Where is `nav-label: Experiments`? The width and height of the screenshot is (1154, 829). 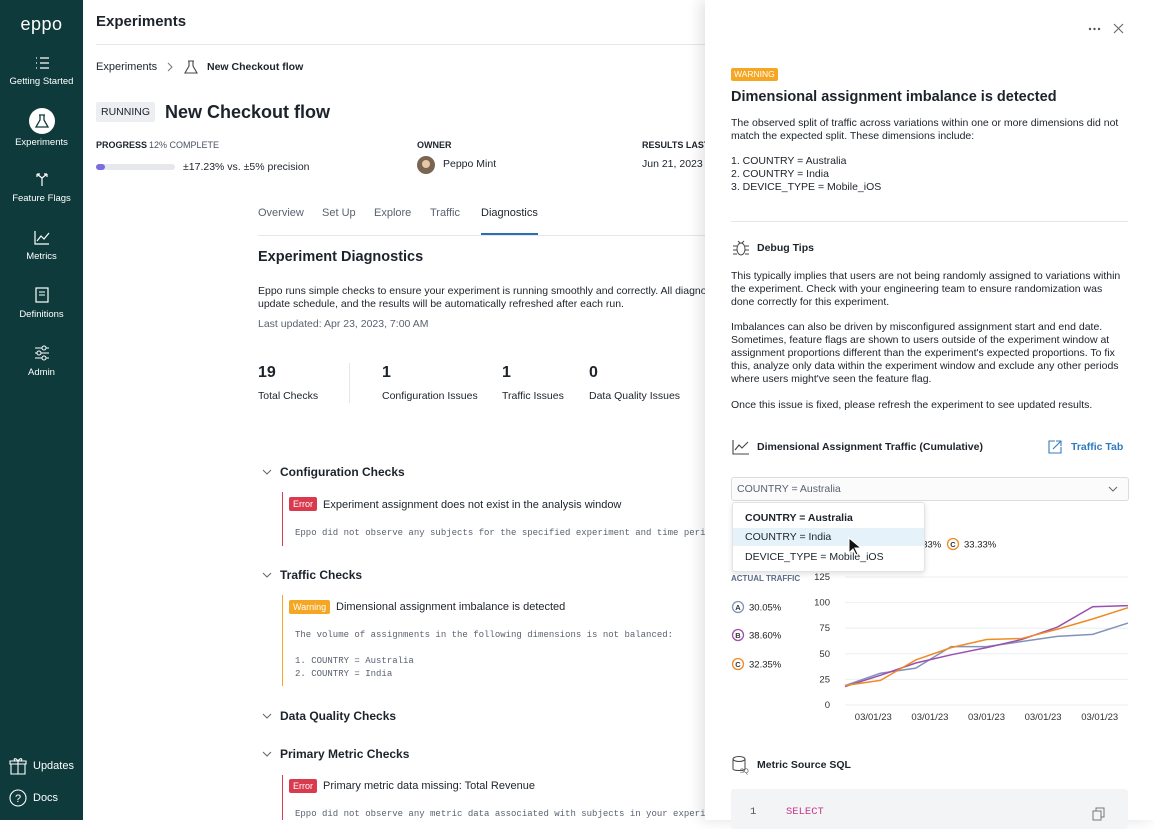
nav-label: Experiments is located at coordinates (41, 142).